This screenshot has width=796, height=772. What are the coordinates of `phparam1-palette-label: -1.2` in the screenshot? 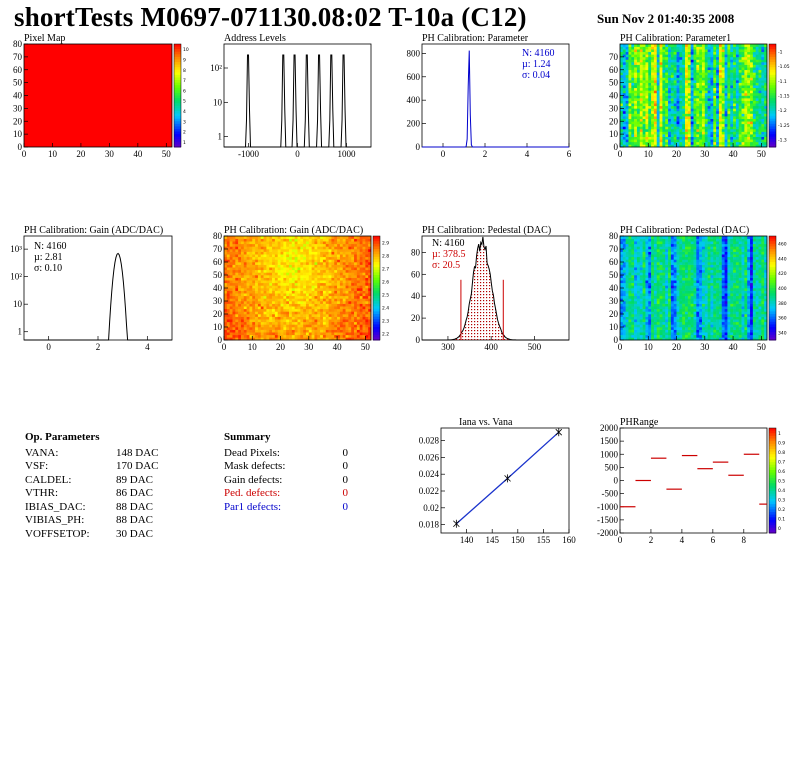 It's located at (782, 111).